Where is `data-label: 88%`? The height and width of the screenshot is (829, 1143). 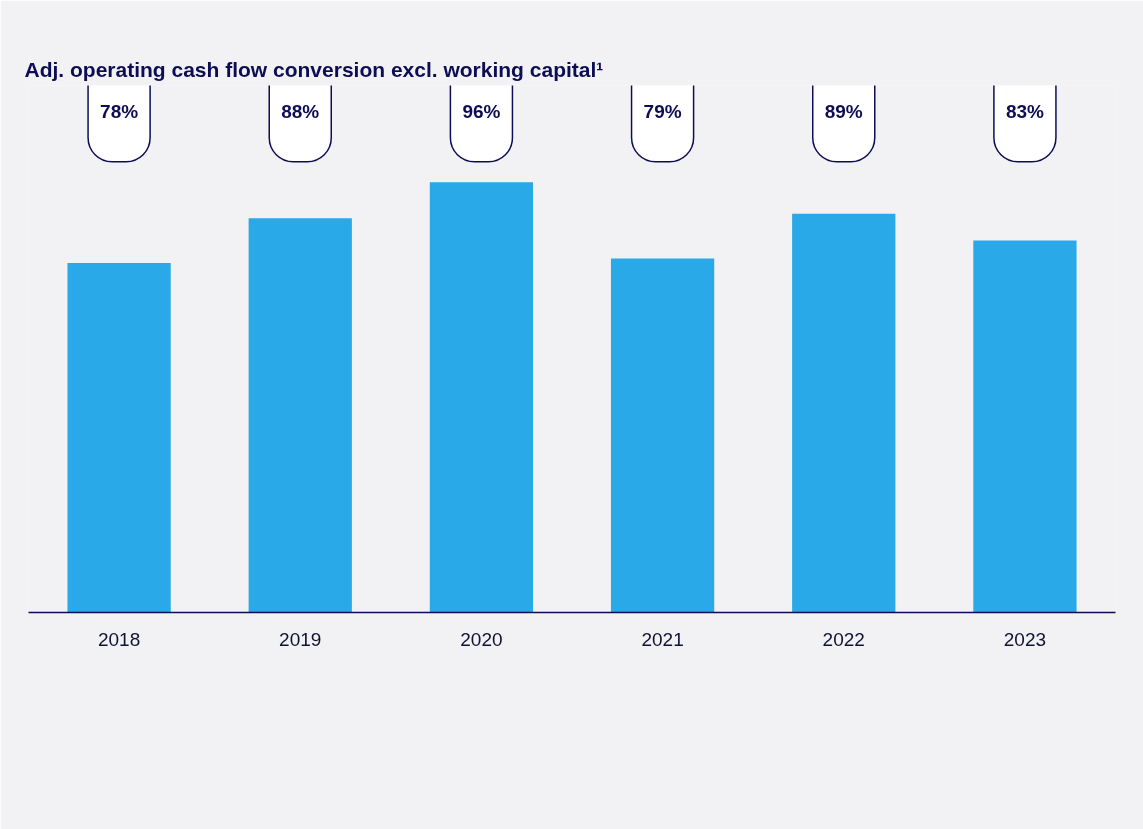
data-label: 88% is located at coordinates (300, 111).